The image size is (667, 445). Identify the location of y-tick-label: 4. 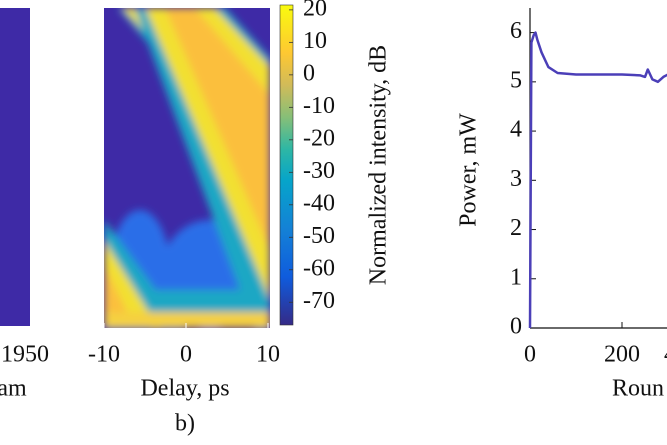
(516, 130).